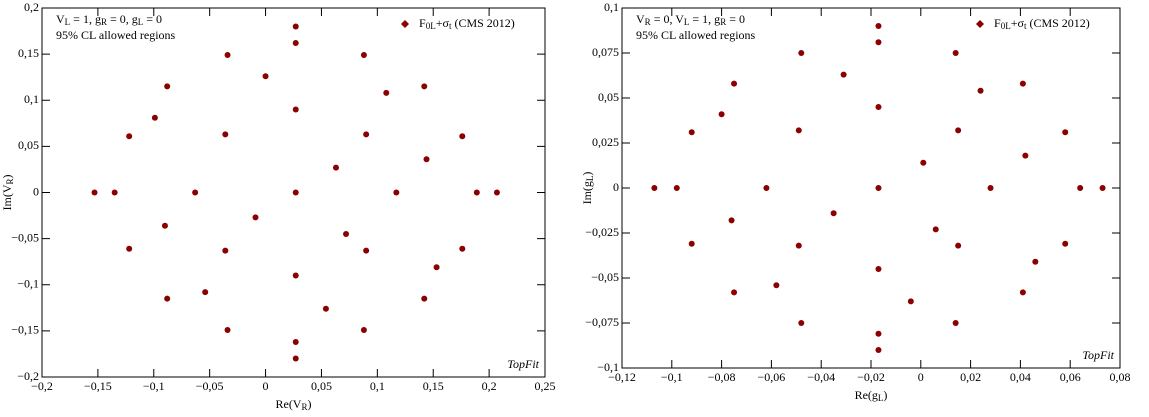  What do you see at coordinates (622, 377) in the screenshot?
I see `x-tick-label: −0,12` at bounding box center [622, 377].